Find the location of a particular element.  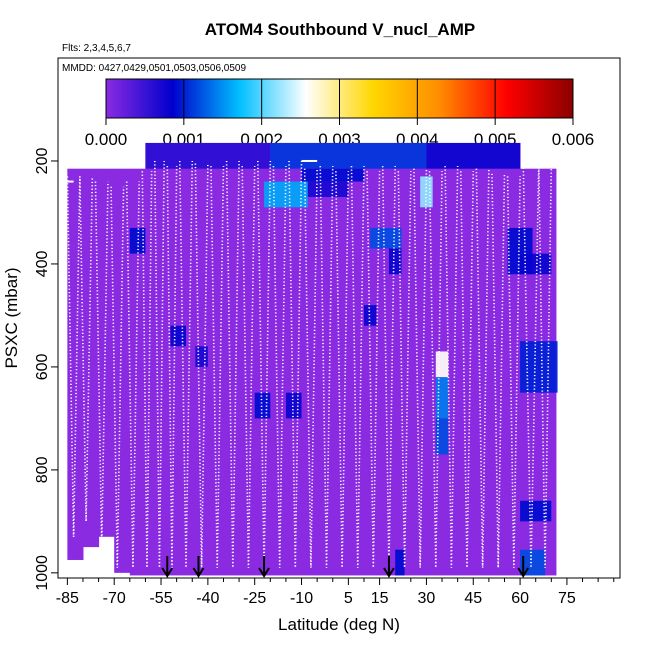

x-tick-label: -25 is located at coordinates (254, 598).